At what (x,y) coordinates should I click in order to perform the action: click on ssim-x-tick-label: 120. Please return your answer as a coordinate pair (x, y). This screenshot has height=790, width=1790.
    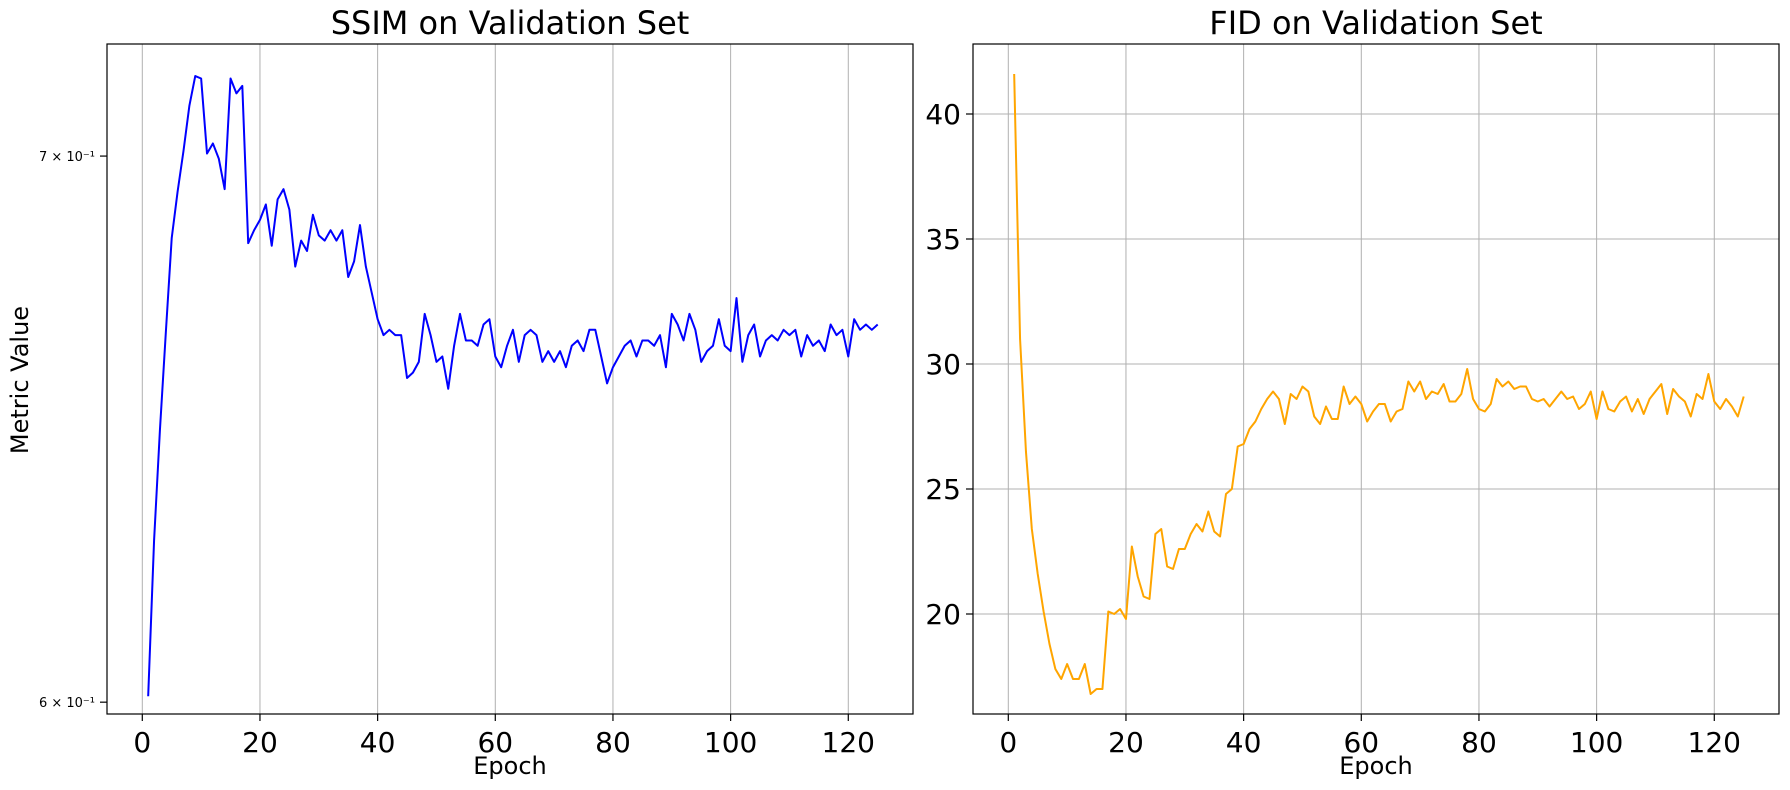
    Looking at the image, I should click on (848, 742).